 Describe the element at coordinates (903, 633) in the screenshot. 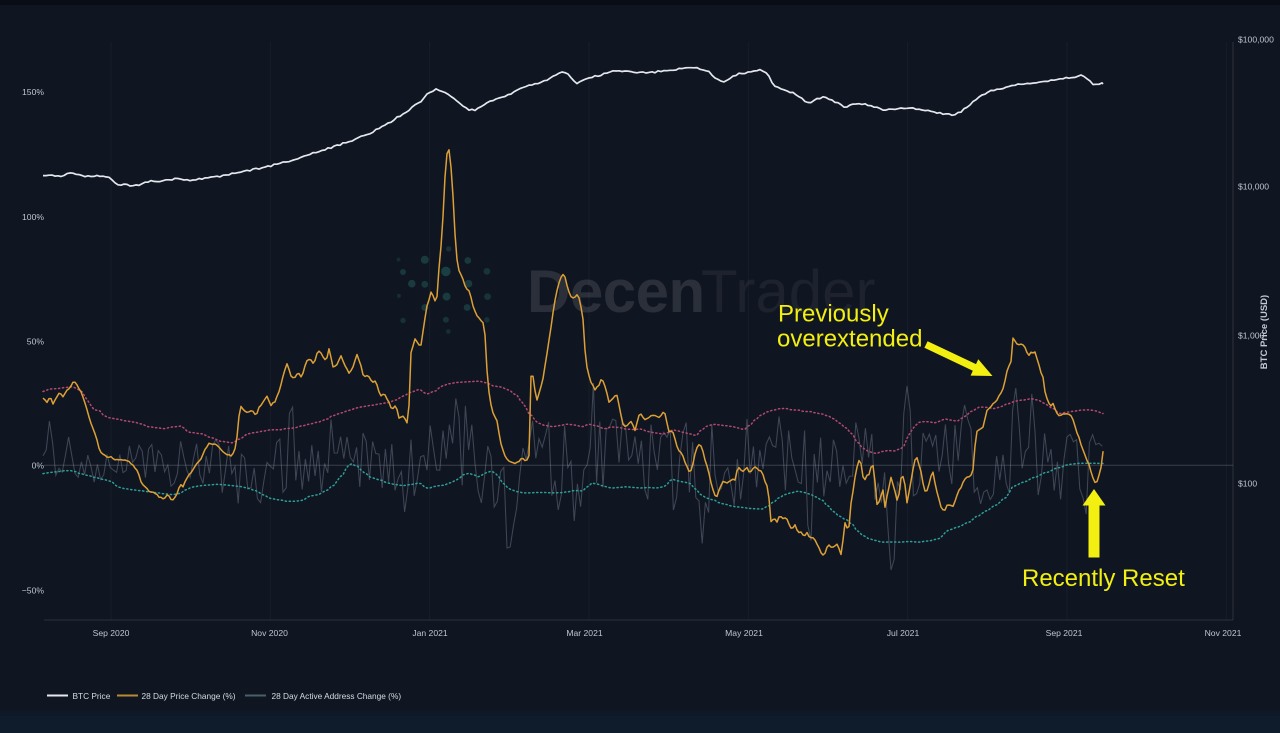

I see `svg-text: Jul 2021` at that location.